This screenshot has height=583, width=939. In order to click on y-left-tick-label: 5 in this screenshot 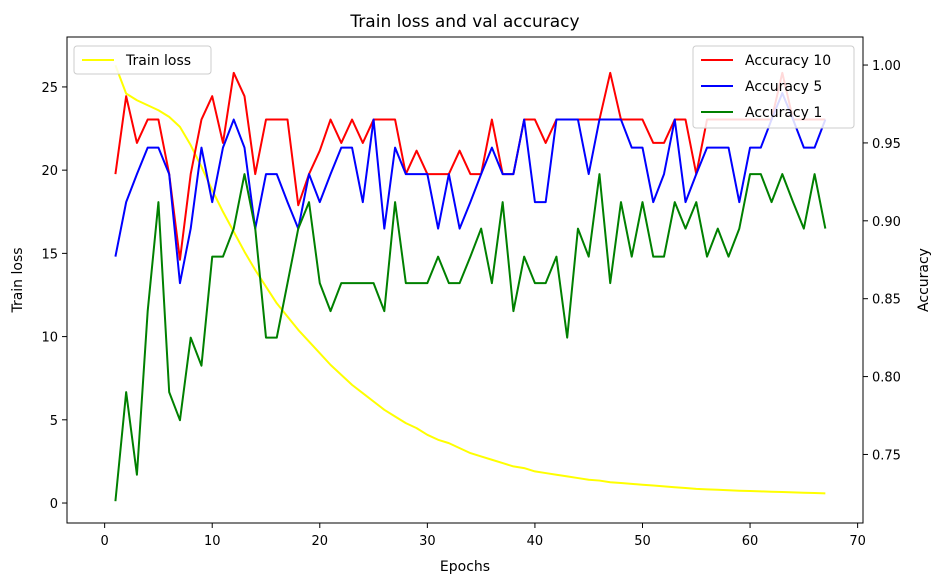, I will do `click(54, 421)`.